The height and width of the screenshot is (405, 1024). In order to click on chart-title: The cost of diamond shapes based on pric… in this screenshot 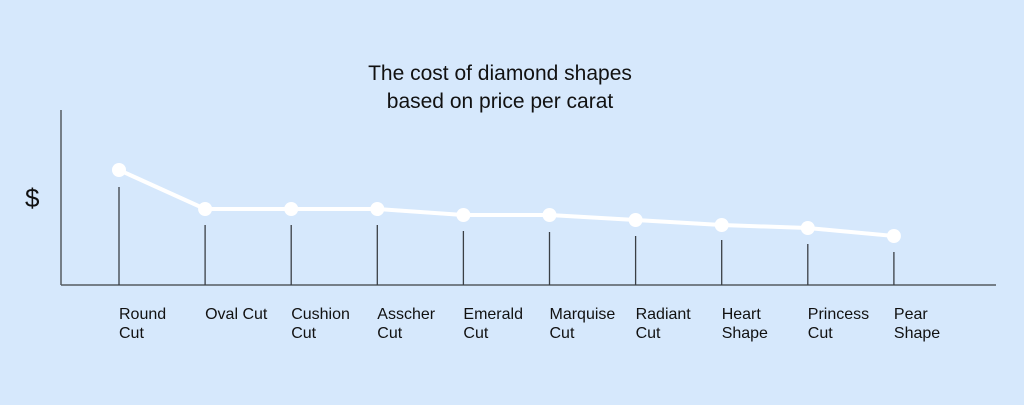, I will do `click(500, 88)`.